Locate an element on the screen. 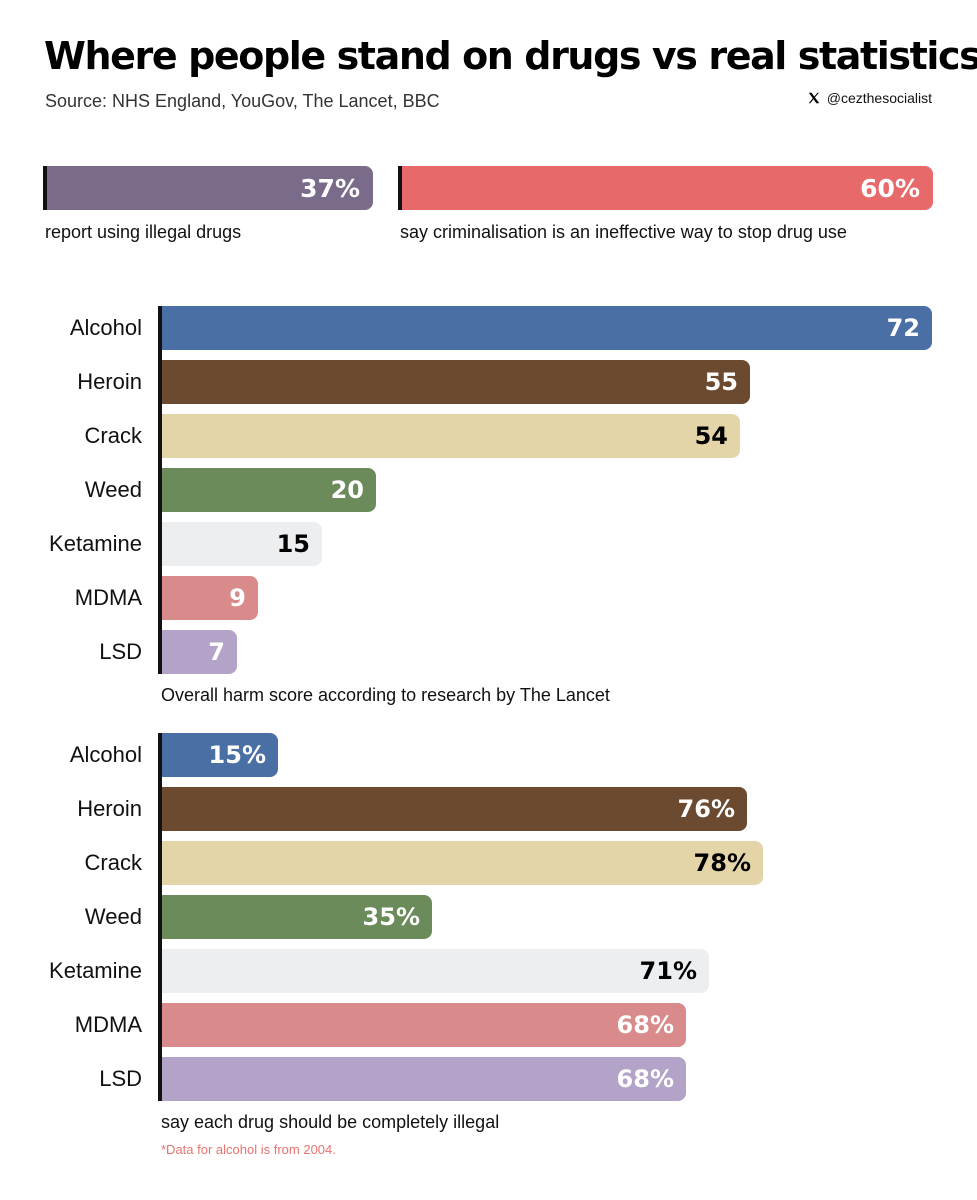 The width and height of the screenshot is (977, 1200). bar-lsd: 68% is located at coordinates (424, 1079).